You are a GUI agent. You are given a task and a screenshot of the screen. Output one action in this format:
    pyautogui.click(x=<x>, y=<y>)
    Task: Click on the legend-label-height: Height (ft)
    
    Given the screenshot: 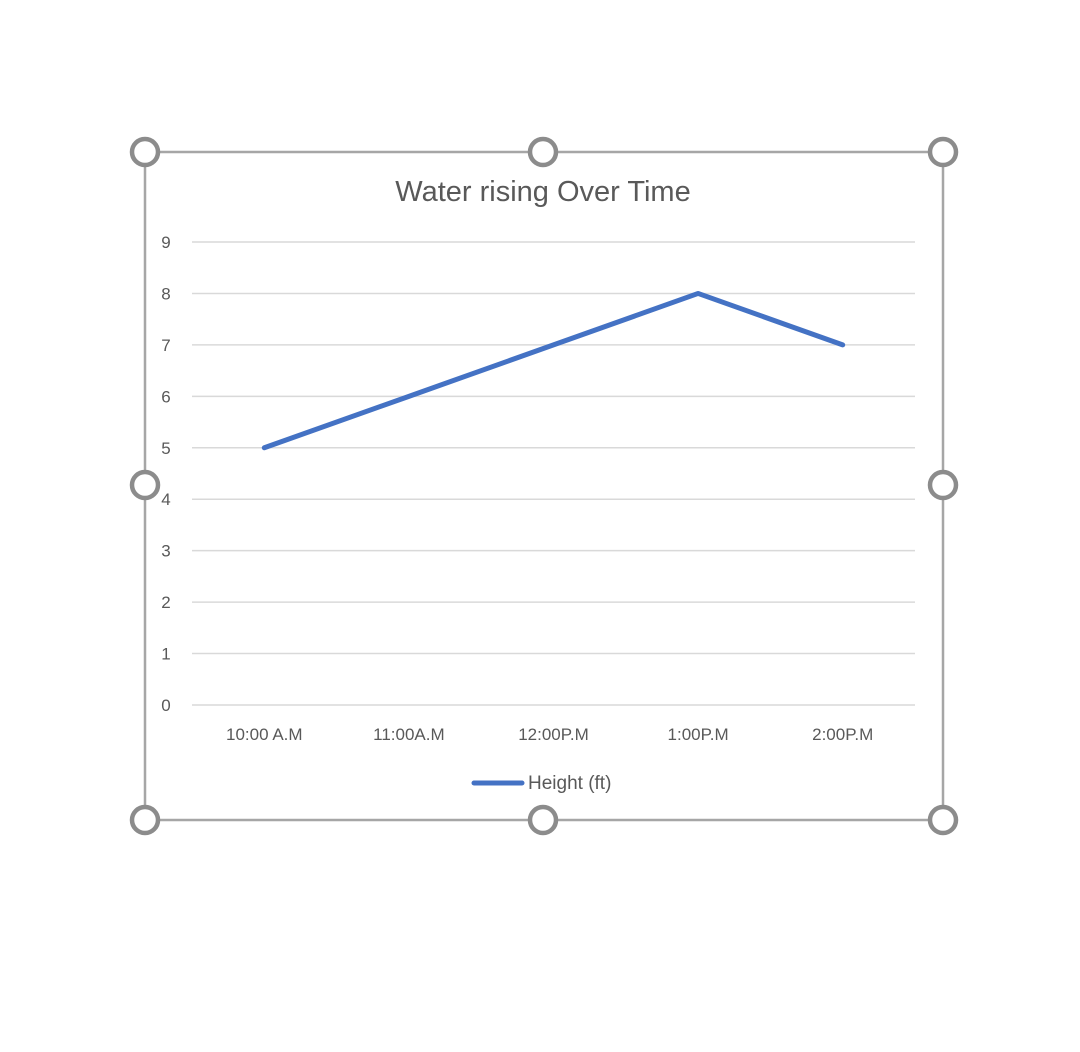 What is the action you would take?
    pyautogui.click(x=569, y=783)
    